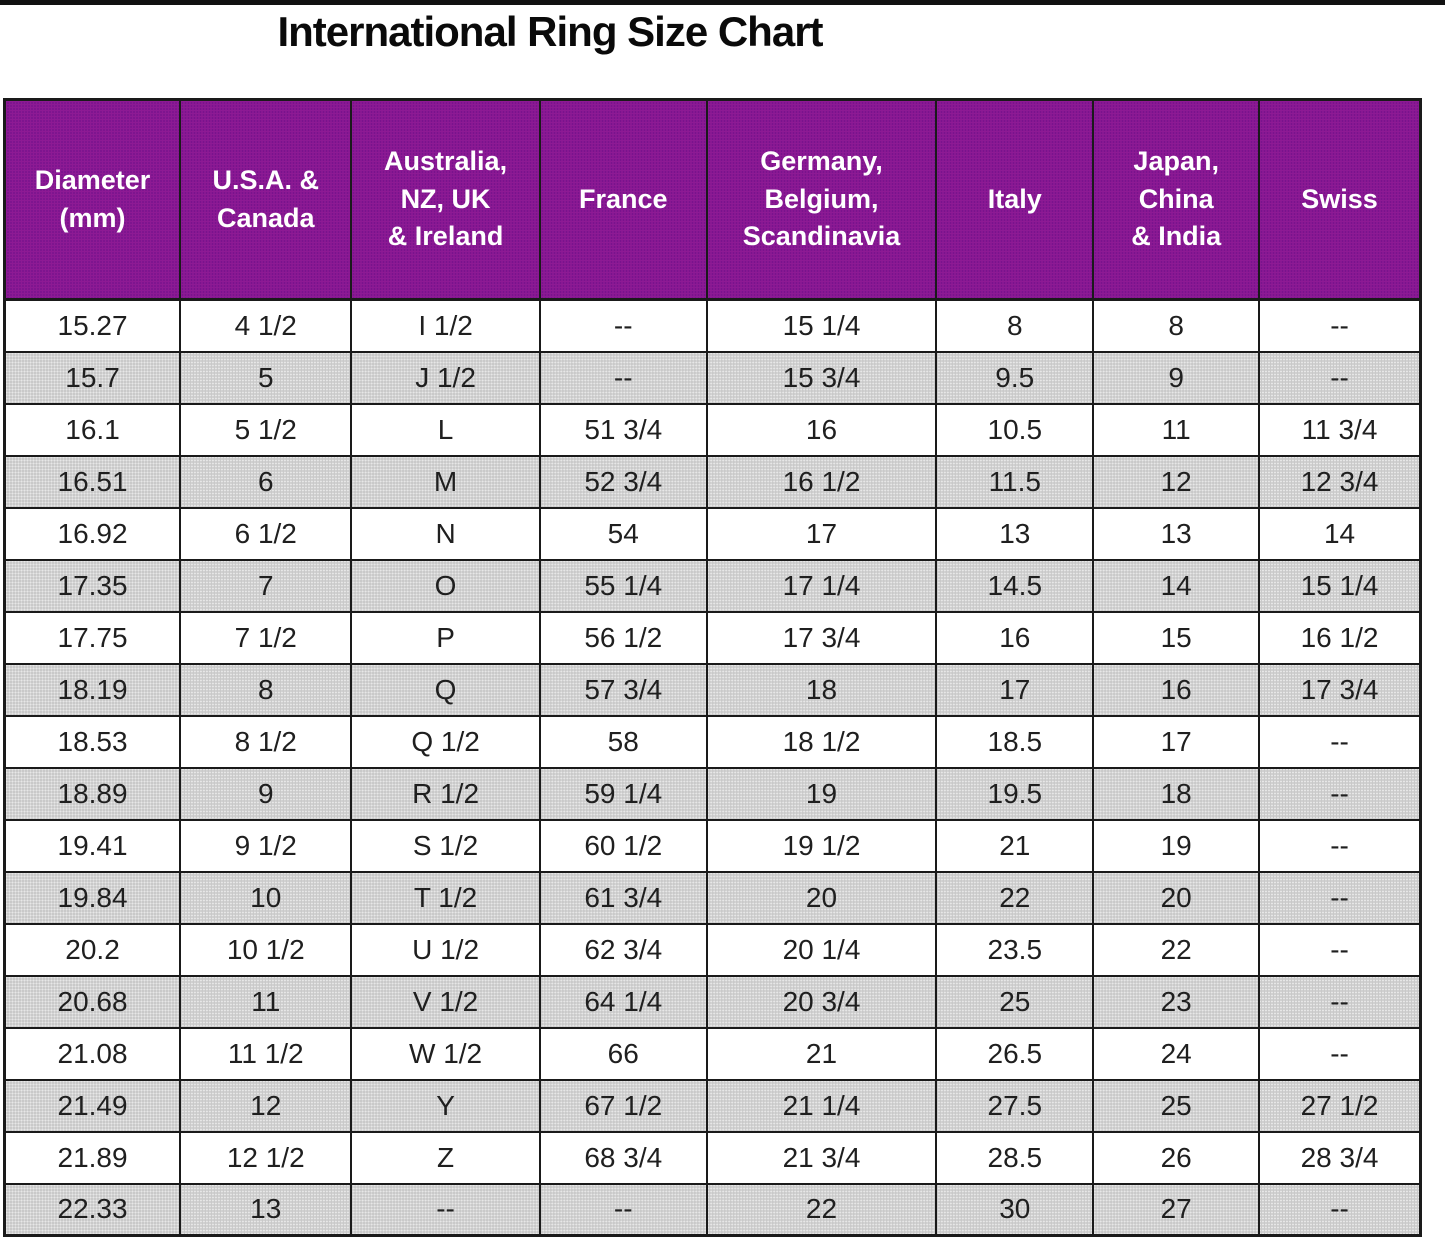 The width and height of the screenshot is (1445, 1243). I want to click on cell-italy: 28.5, so click(1015, 1157).